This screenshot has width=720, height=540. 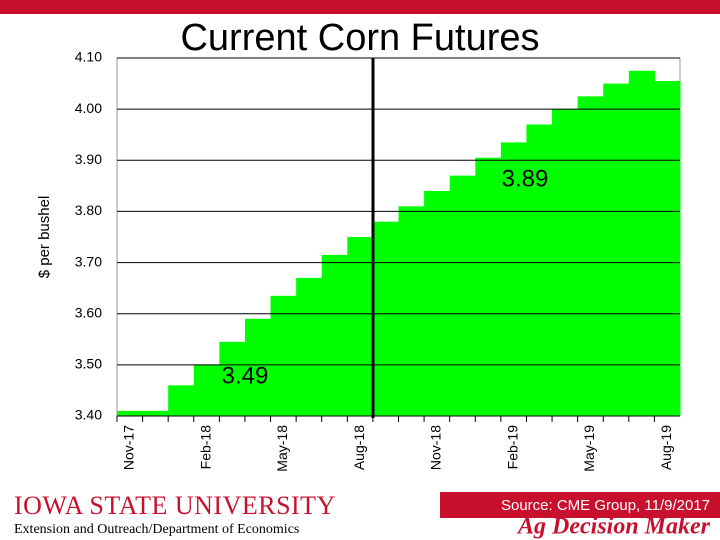 I want to click on top-band, so click(x=360, y=7).